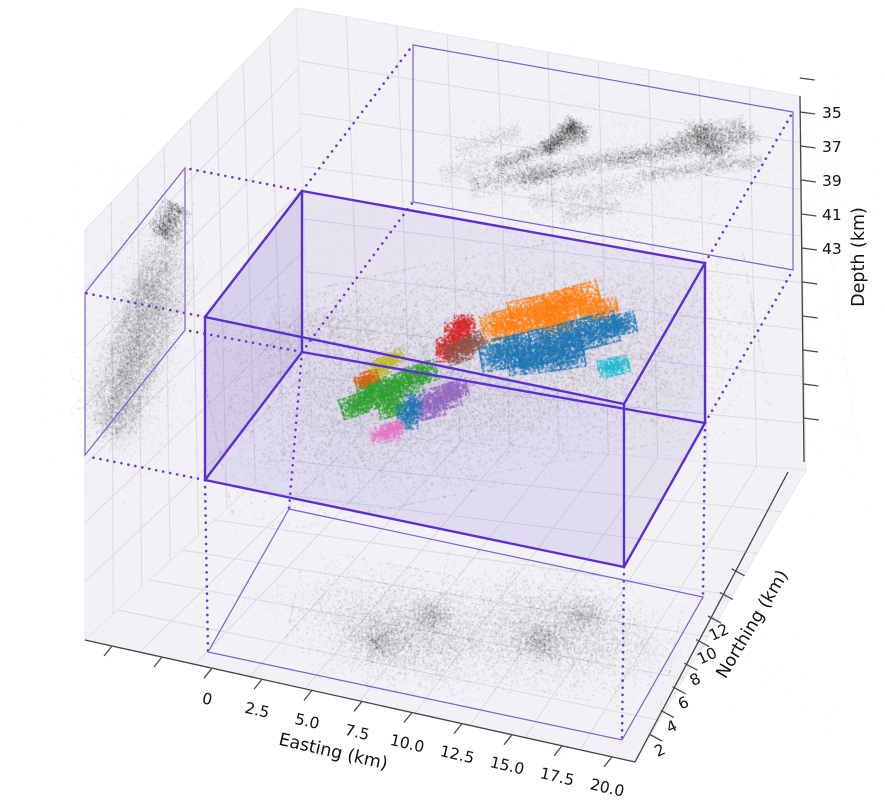 The image size is (885, 800). What do you see at coordinates (357, 732) in the screenshot?
I see `easting-tick-label: 7.5` at bounding box center [357, 732].